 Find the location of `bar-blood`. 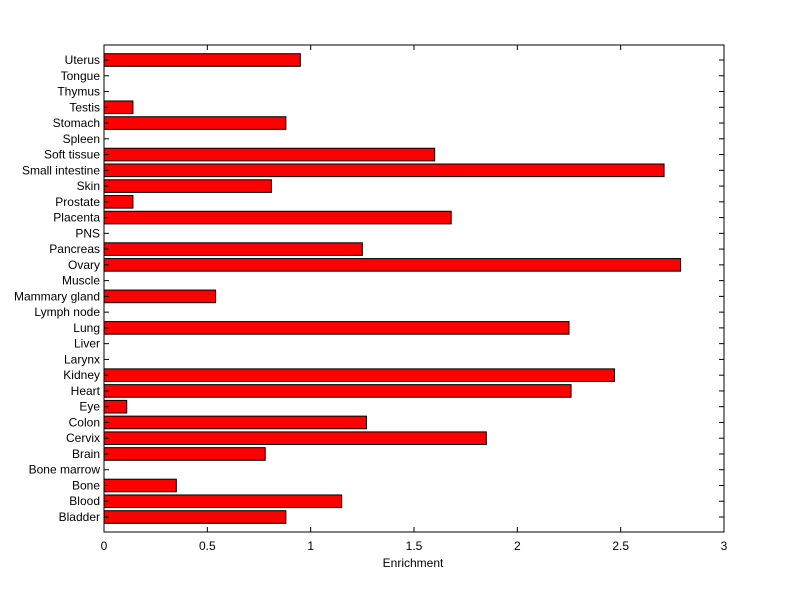

bar-blood is located at coordinates (223, 501).